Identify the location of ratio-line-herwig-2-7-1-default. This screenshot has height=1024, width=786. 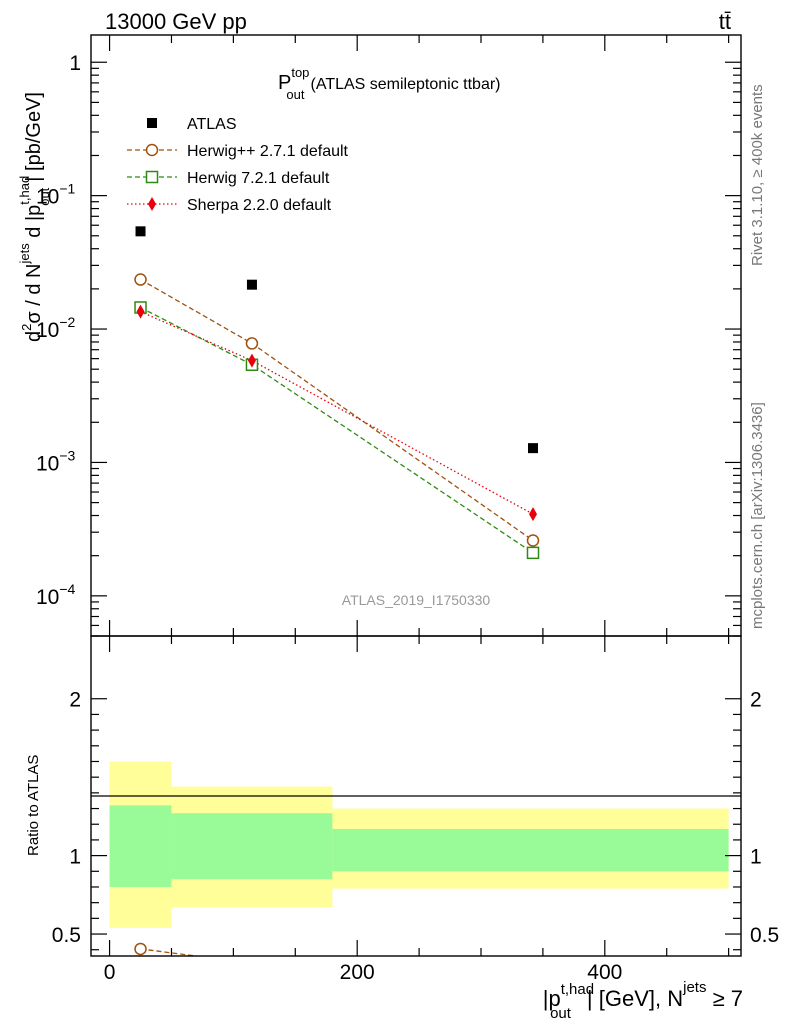
(168, 952).